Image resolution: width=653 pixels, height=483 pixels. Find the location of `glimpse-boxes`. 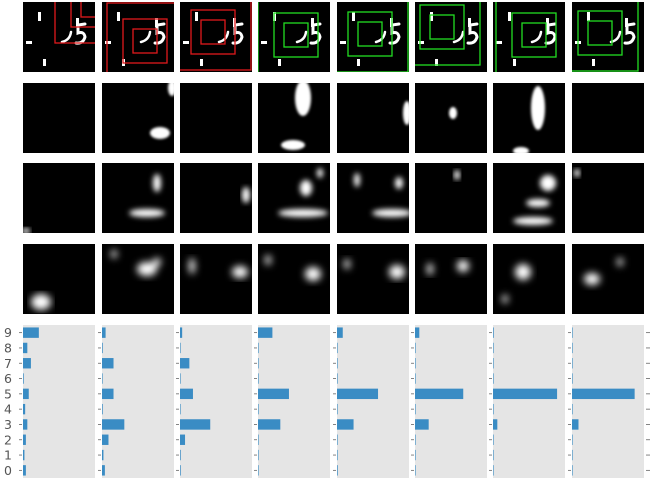

glimpse-boxes is located at coordinates (74, 23).